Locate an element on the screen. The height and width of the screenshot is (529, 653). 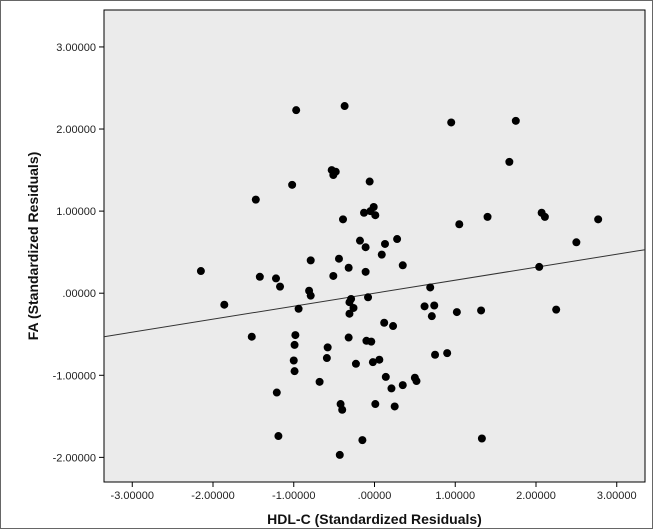
x-axis-title: HDL-C (Standardized Residuals) is located at coordinates (374, 519).